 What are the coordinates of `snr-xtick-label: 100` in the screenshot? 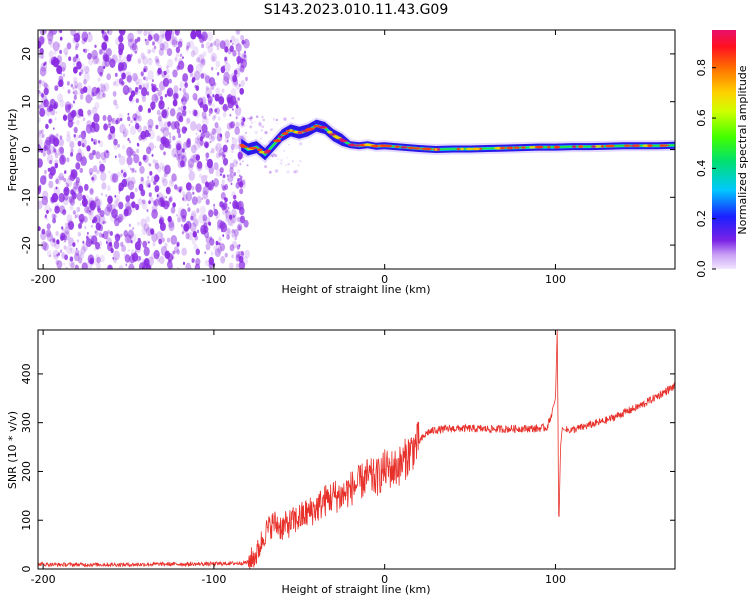 It's located at (555, 579).